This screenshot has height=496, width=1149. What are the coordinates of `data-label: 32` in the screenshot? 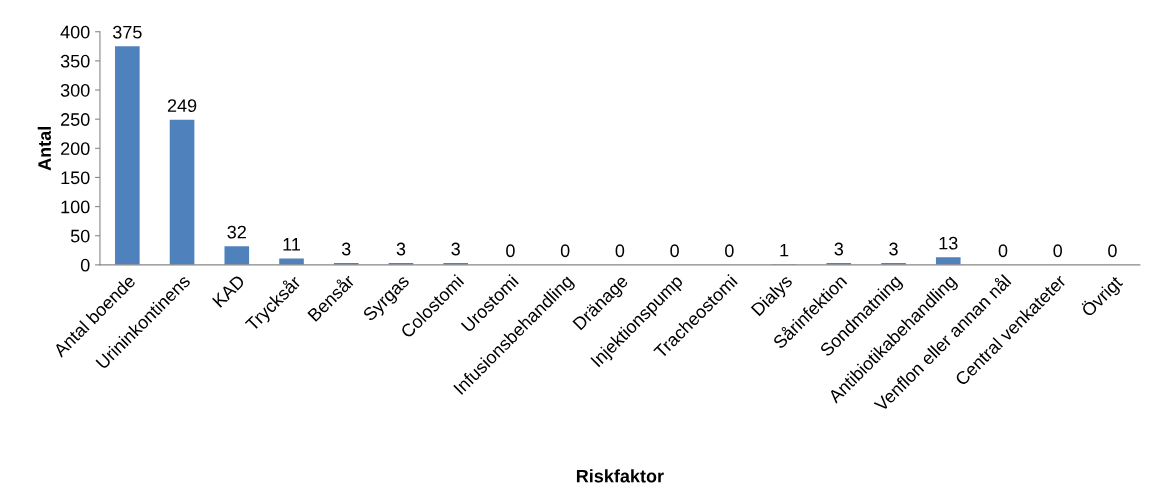 It's located at (236, 232).